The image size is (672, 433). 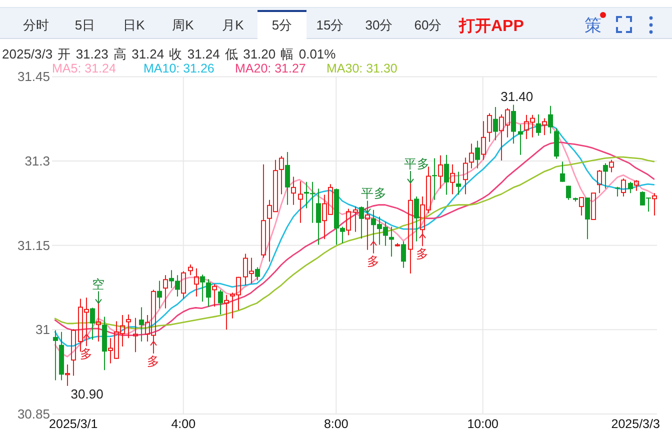 I want to click on x-tick-label: 10:00, so click(x=483, y=424).